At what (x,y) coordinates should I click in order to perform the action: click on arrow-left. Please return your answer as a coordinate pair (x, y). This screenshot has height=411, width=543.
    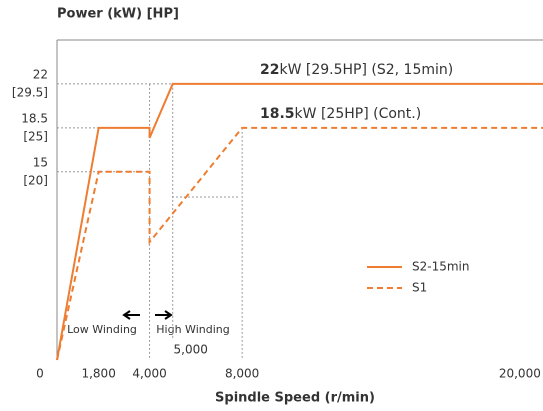
    Looking at the image, I should click on (131, 315).